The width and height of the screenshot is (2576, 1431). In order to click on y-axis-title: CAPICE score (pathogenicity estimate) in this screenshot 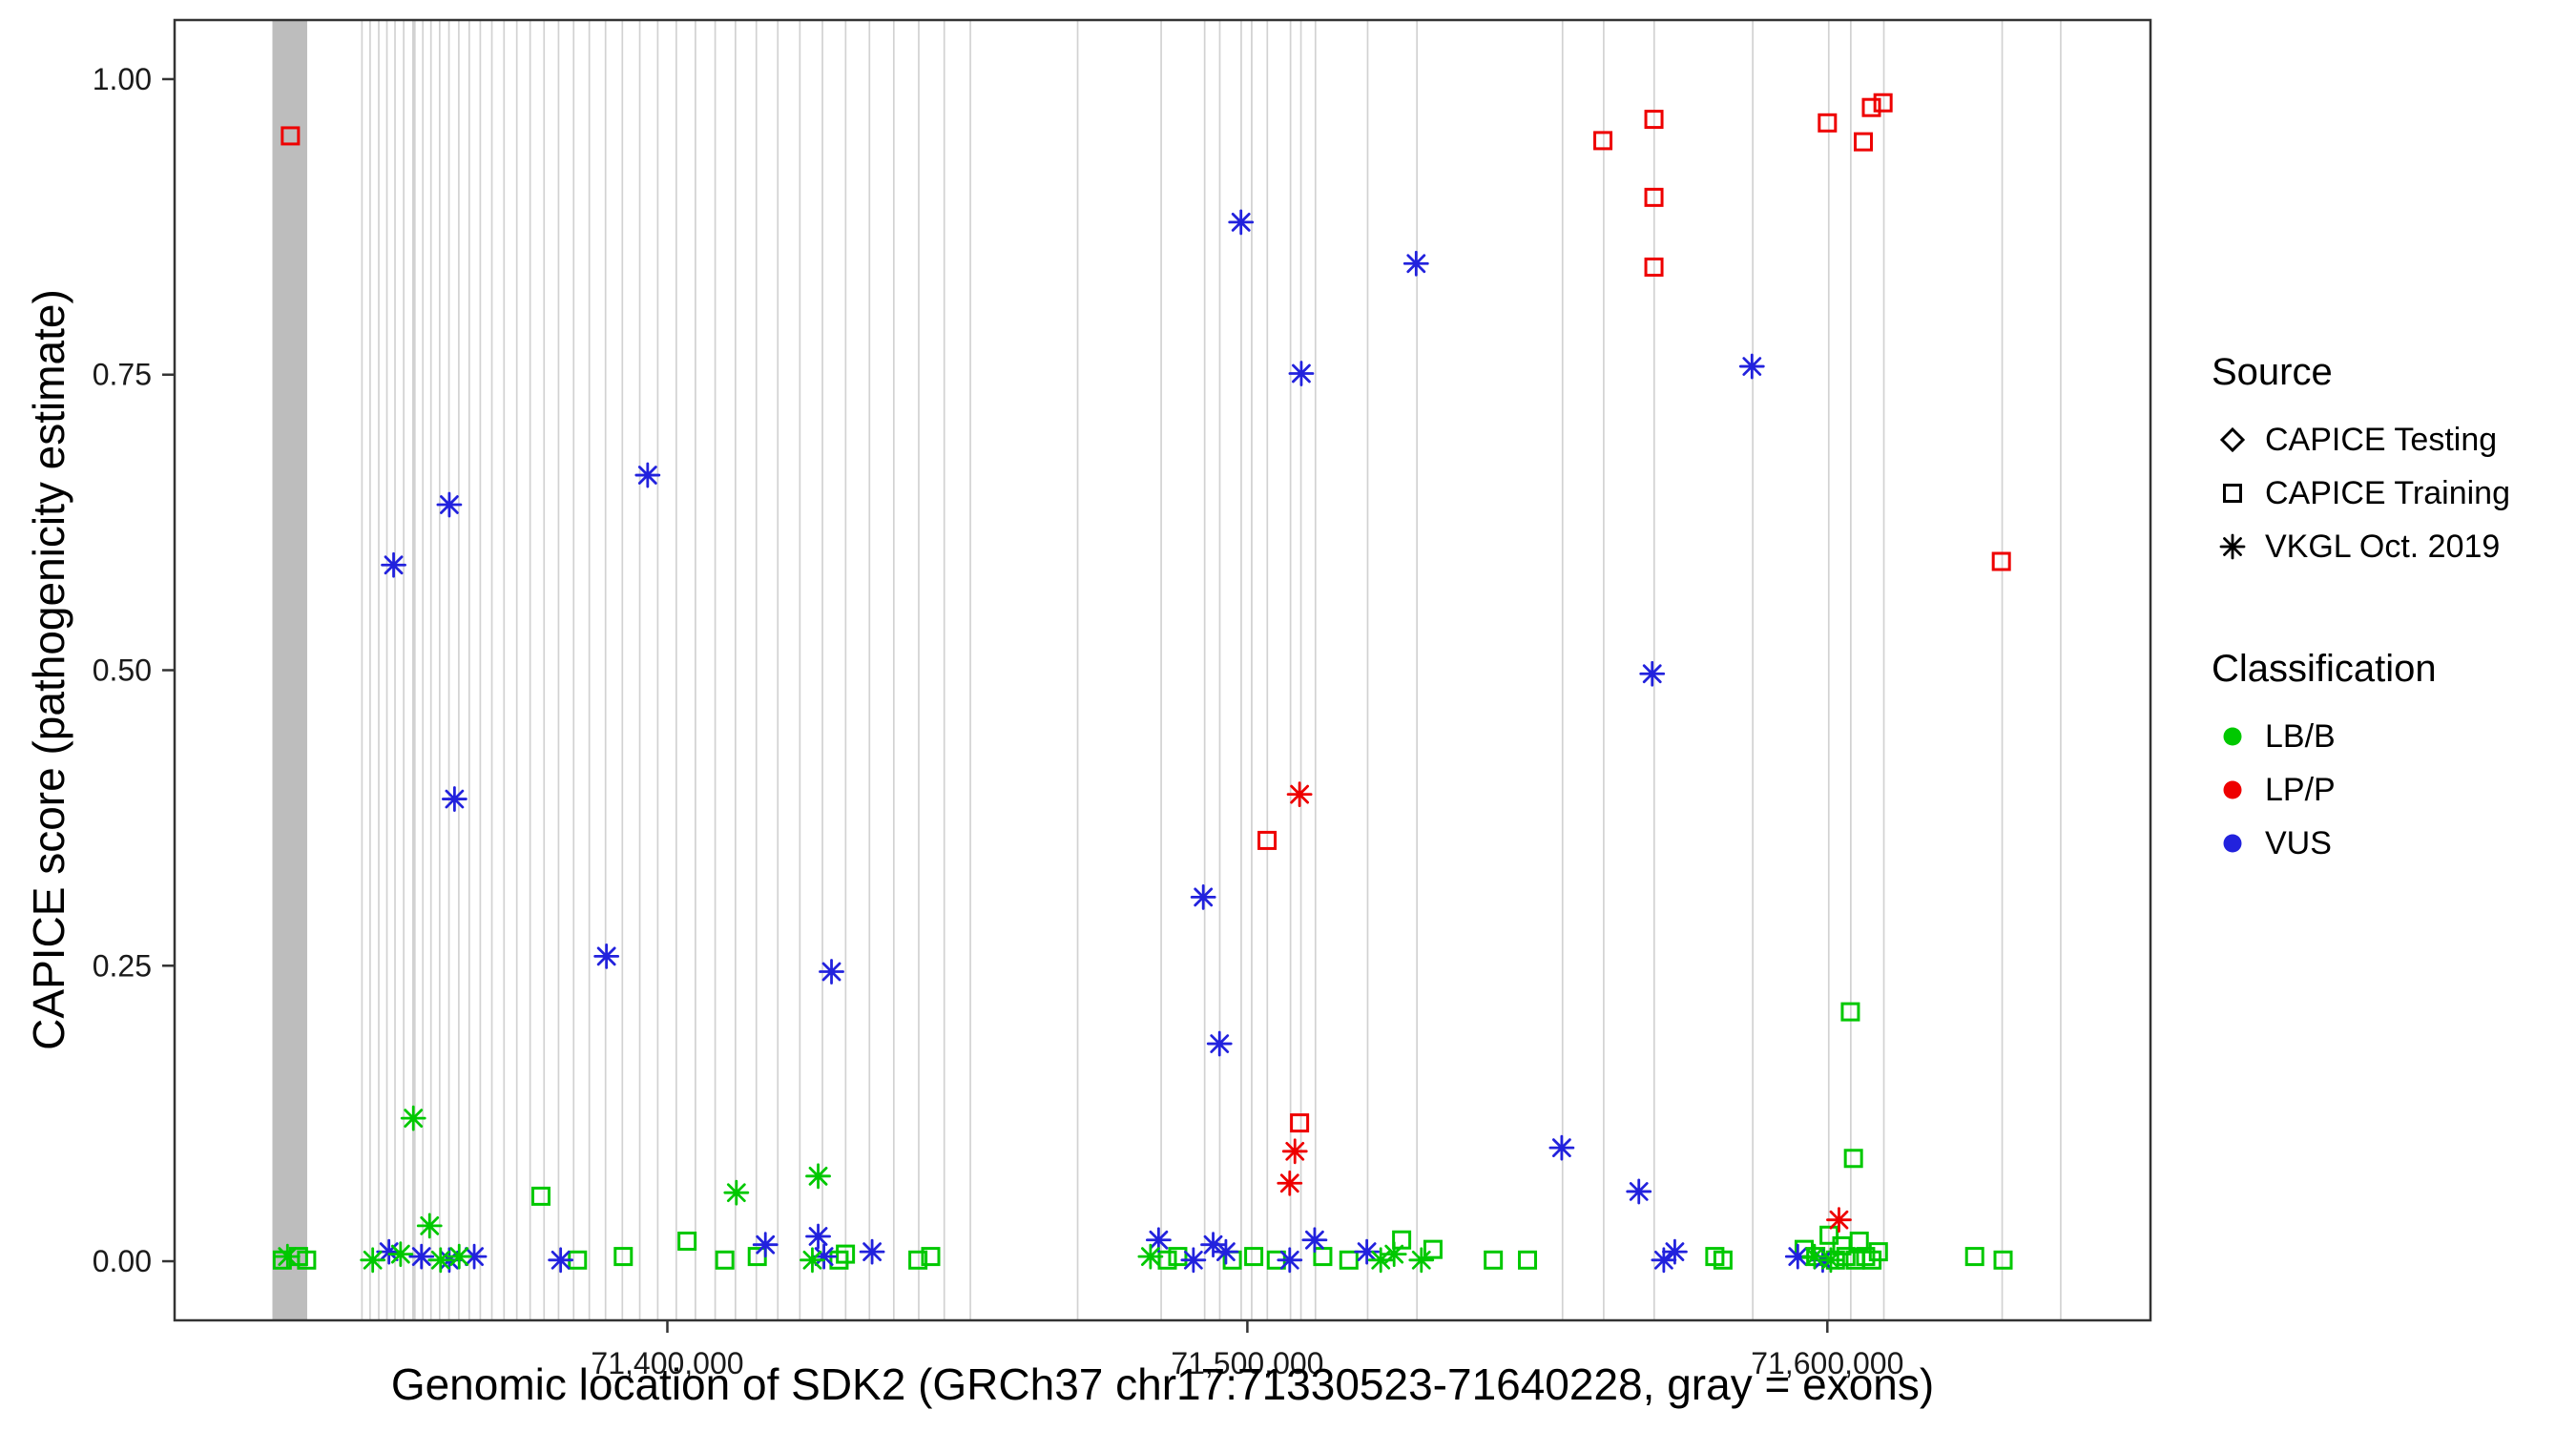, I will do `click(48, 669)`.